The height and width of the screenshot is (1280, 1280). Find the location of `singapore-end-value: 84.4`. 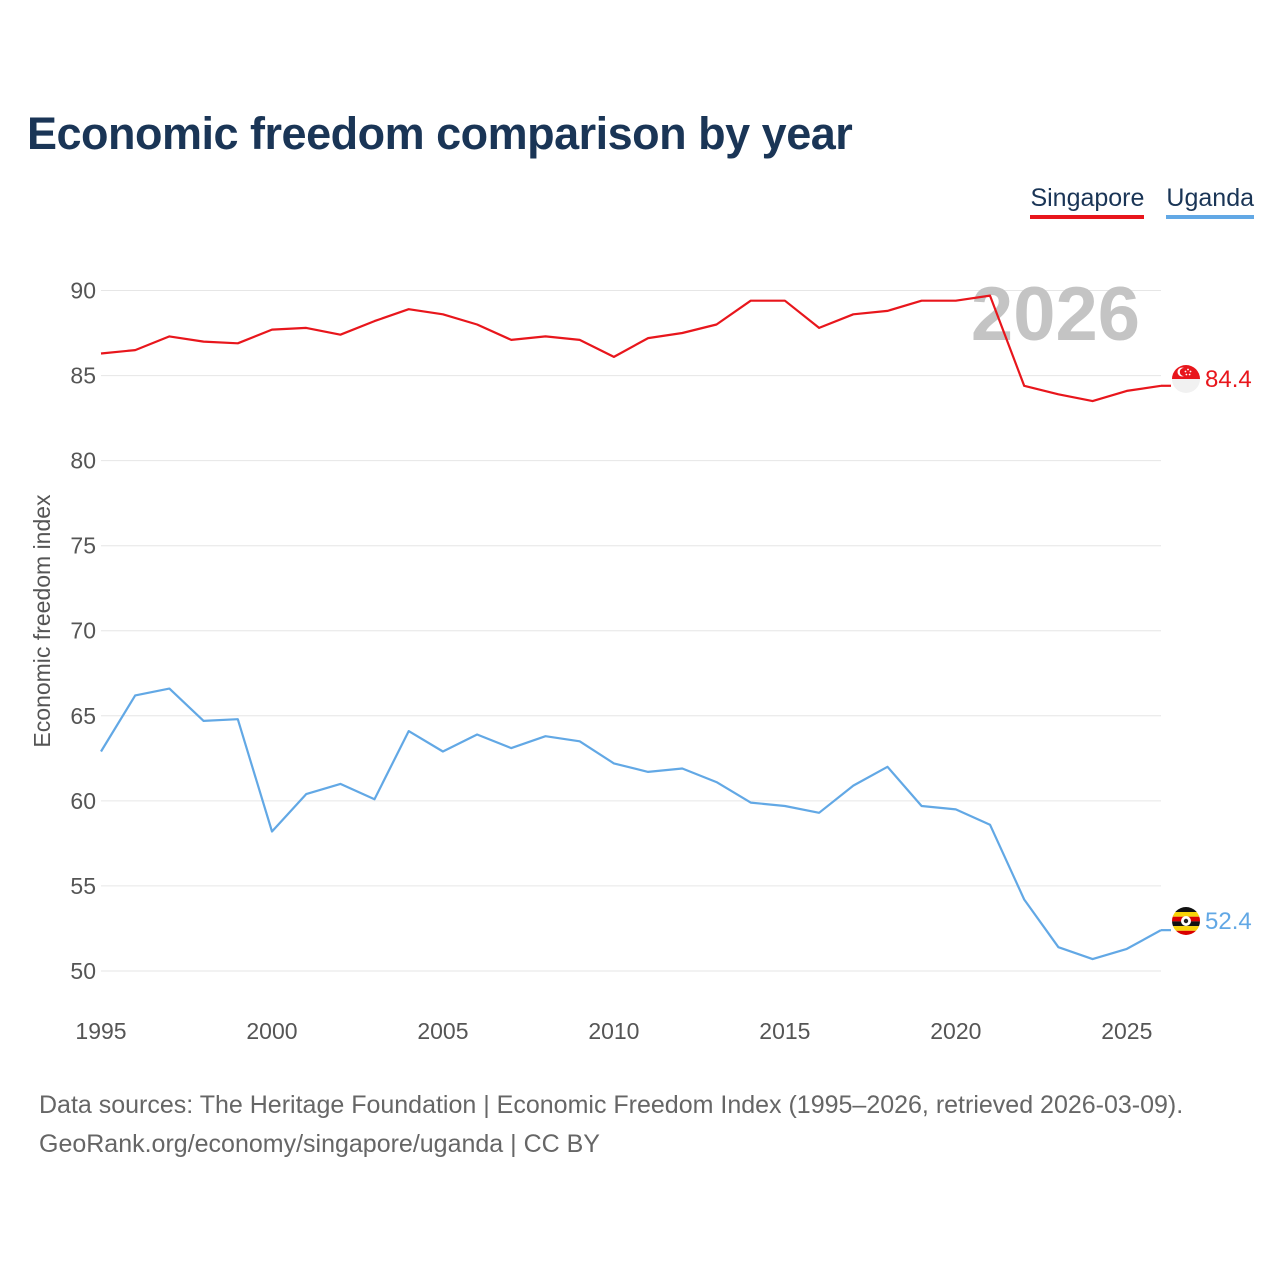

singapore-end-value: 84.4 is located at coordinates (1228, 379).